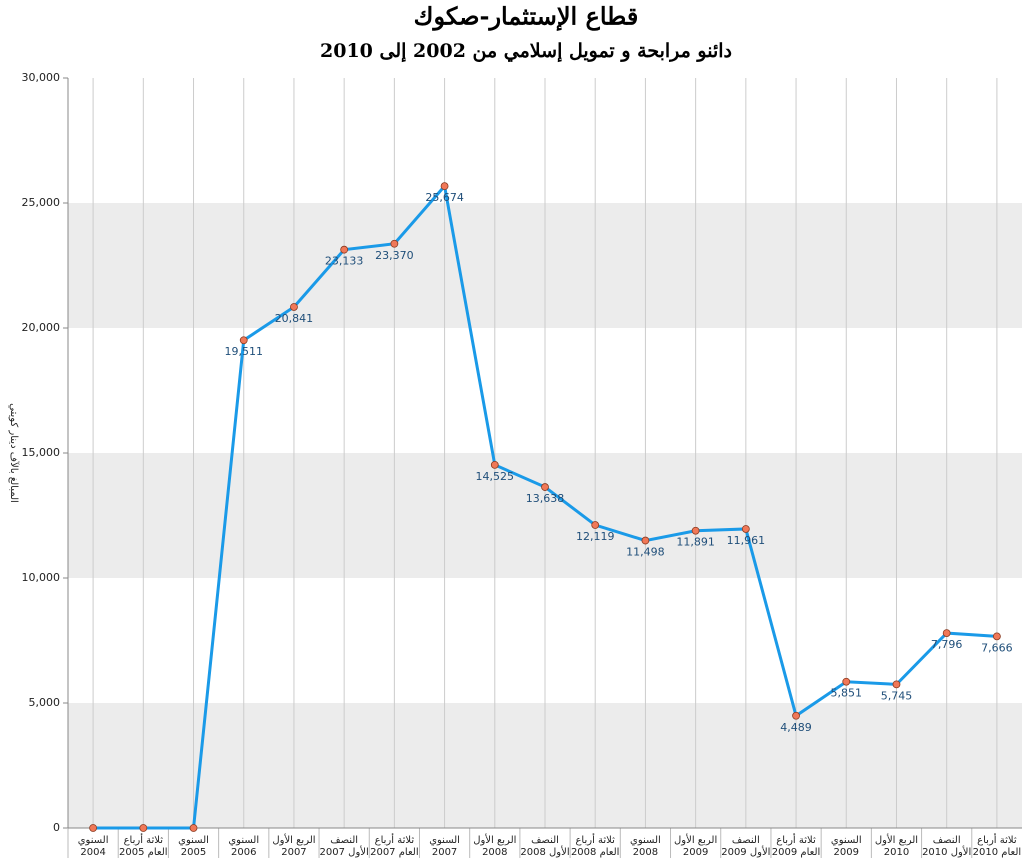  Describe the element at coordinates (41, 577) in the screenshot. I see `y-tick-label: 10,000` at that location.